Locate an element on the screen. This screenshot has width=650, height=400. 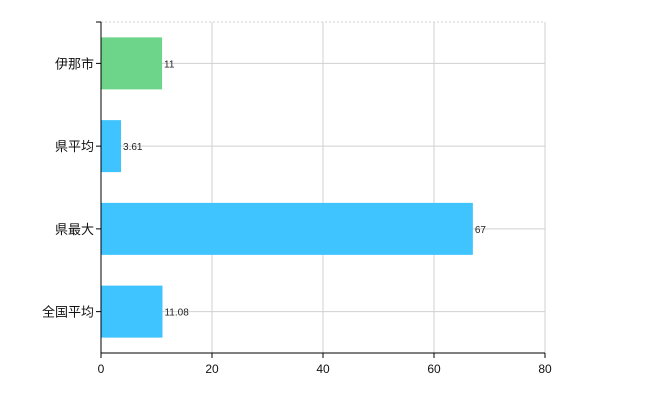
data-label: 3.61 is located at coordinates (133, 147).